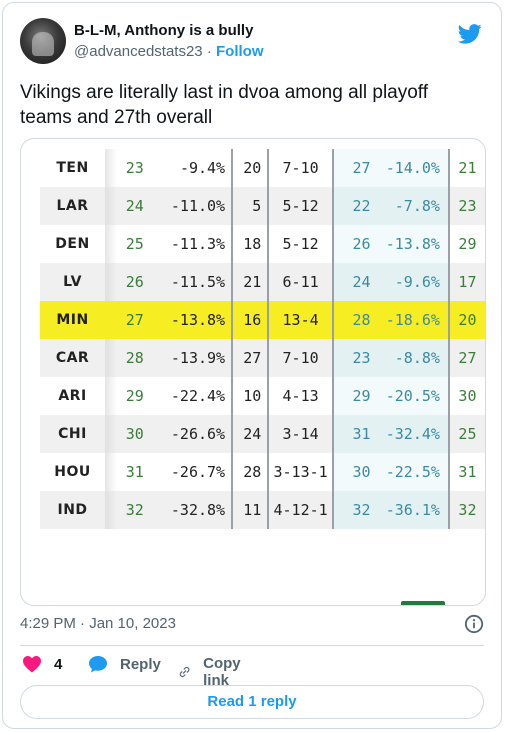  What do you see at coordinates (300, 510) in the screenshot?
I see `record-cell: 4-12-1` at bounding box center [300, 510].